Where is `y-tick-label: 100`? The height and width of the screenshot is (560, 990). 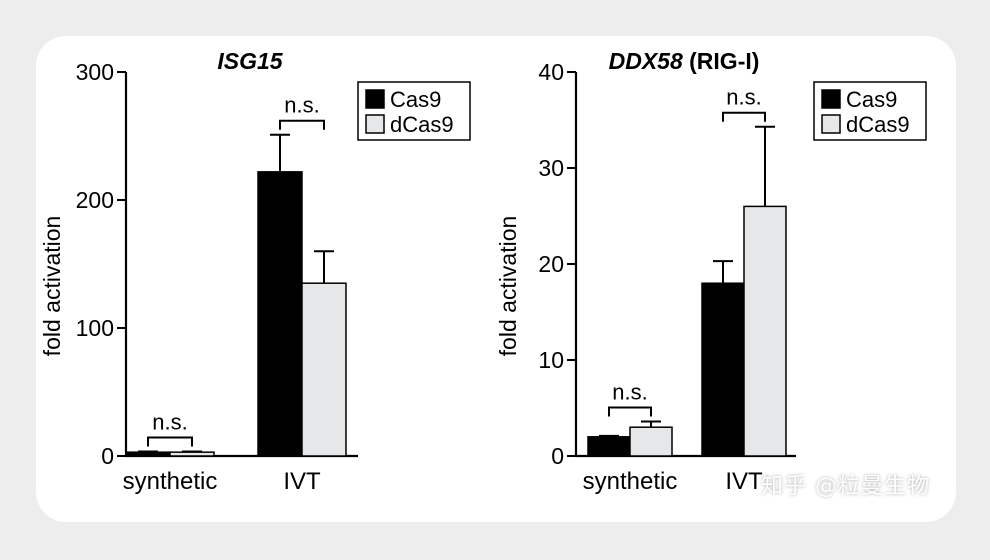 y-tick-label: 100 is located at coordinates (95, 328).